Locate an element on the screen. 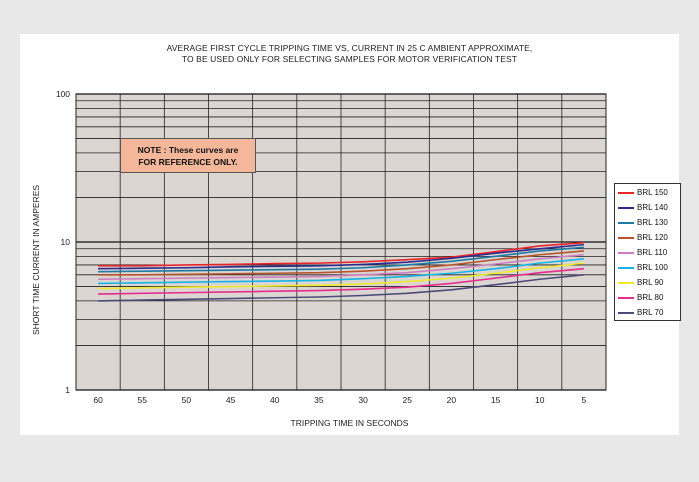 The width and height of the screenshot is (699, 482). legend-item: BRL 70 is located at coordinates (649, 312).